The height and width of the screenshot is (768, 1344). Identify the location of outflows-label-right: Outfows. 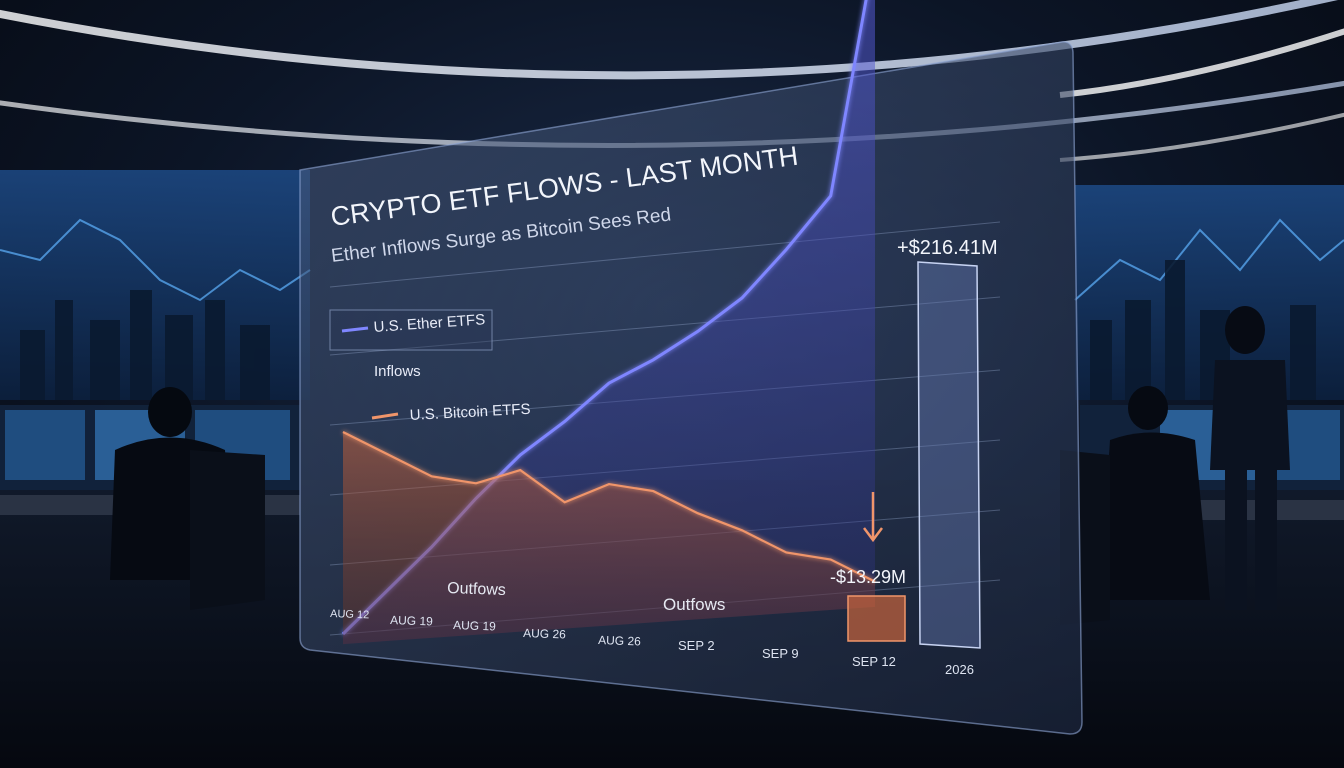
(694, 604).